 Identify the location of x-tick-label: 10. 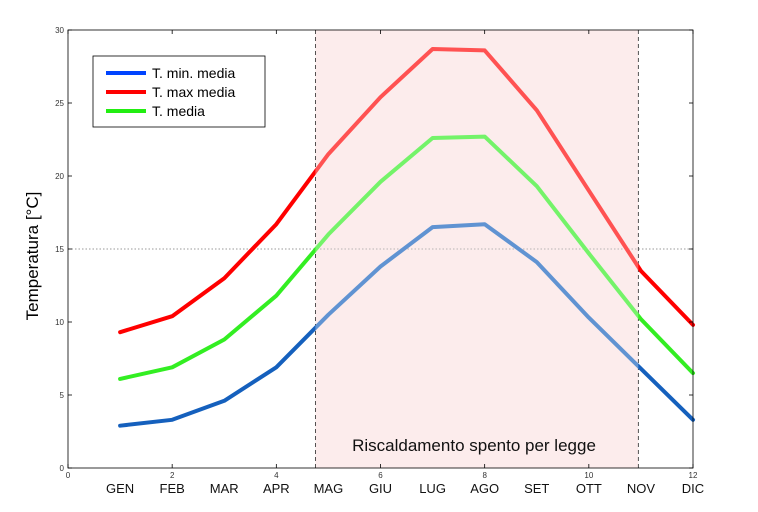
(588, 475).